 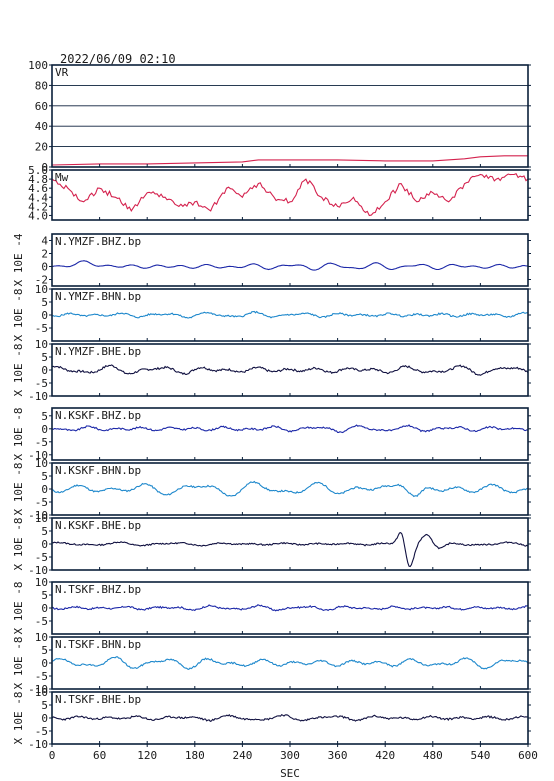 I want to click on panel-label: N.YMZF.BHN.bp, so click(x=98, y=296).